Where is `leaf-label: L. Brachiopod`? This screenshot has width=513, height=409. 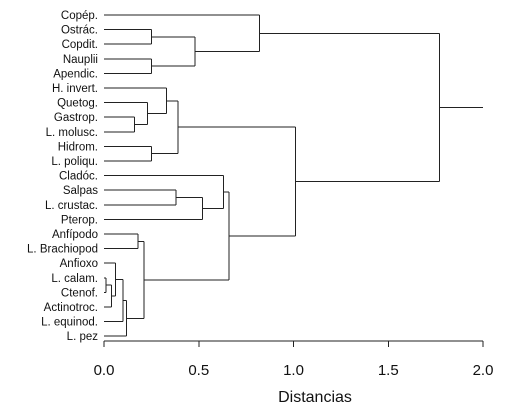 leaf-label: L. Brachiopod is located at coordinates (62, 250).